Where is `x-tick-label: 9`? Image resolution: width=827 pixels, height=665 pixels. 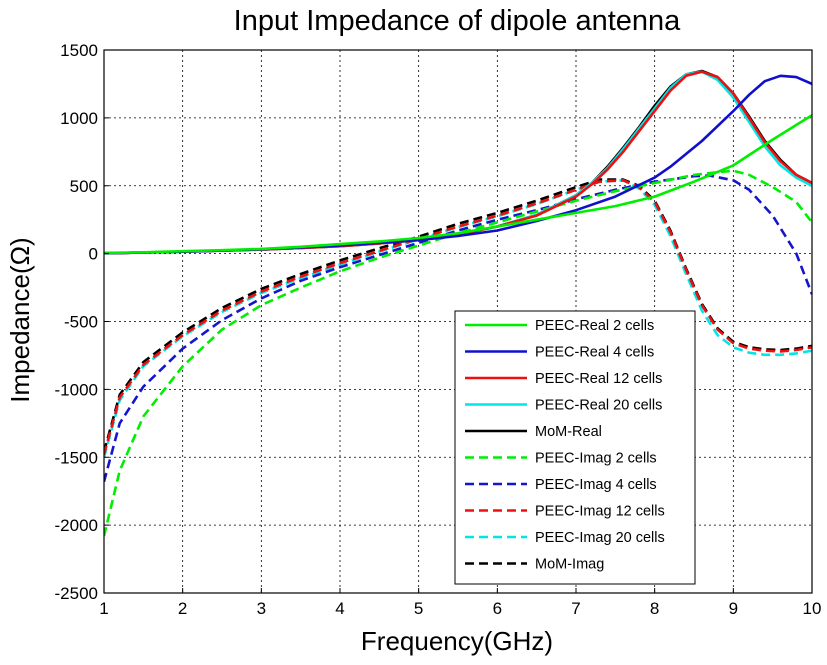
x-tick-label: 9 is located at coordinates (733, 608).